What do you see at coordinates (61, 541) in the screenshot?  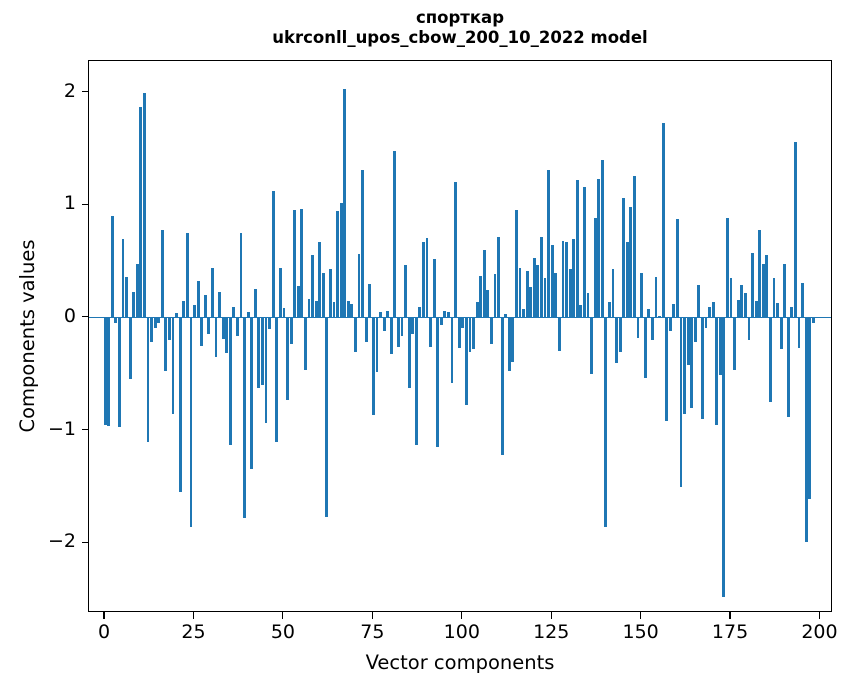 I see `y-tick-label: −2` at bounding box center [61, 541].